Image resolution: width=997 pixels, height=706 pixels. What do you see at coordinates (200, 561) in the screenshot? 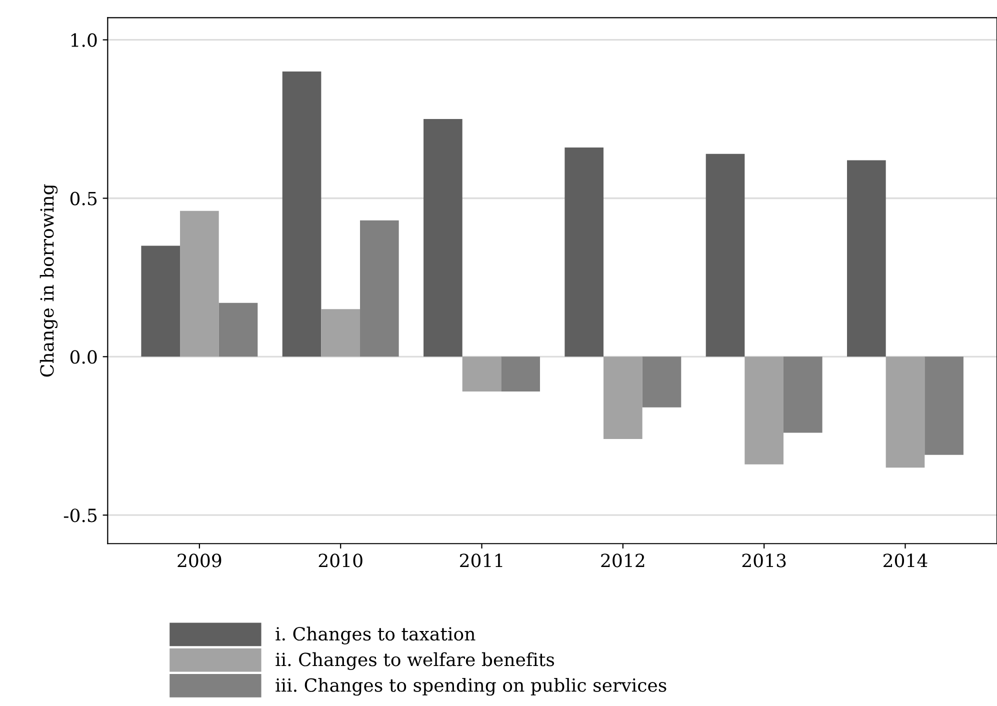
I see `x-tick-label: 2009` at bounding box center [200, 561].